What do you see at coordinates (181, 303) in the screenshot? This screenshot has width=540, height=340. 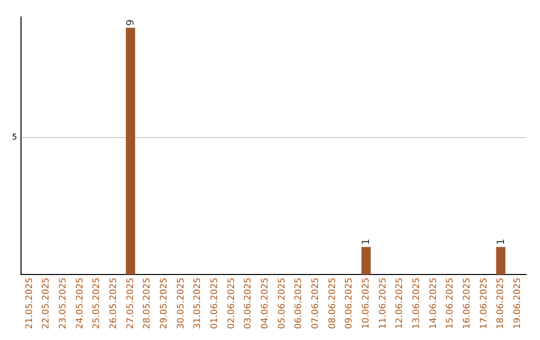 I see `x-tick-label: 30.05.2025` at bounding box center [181, 303].